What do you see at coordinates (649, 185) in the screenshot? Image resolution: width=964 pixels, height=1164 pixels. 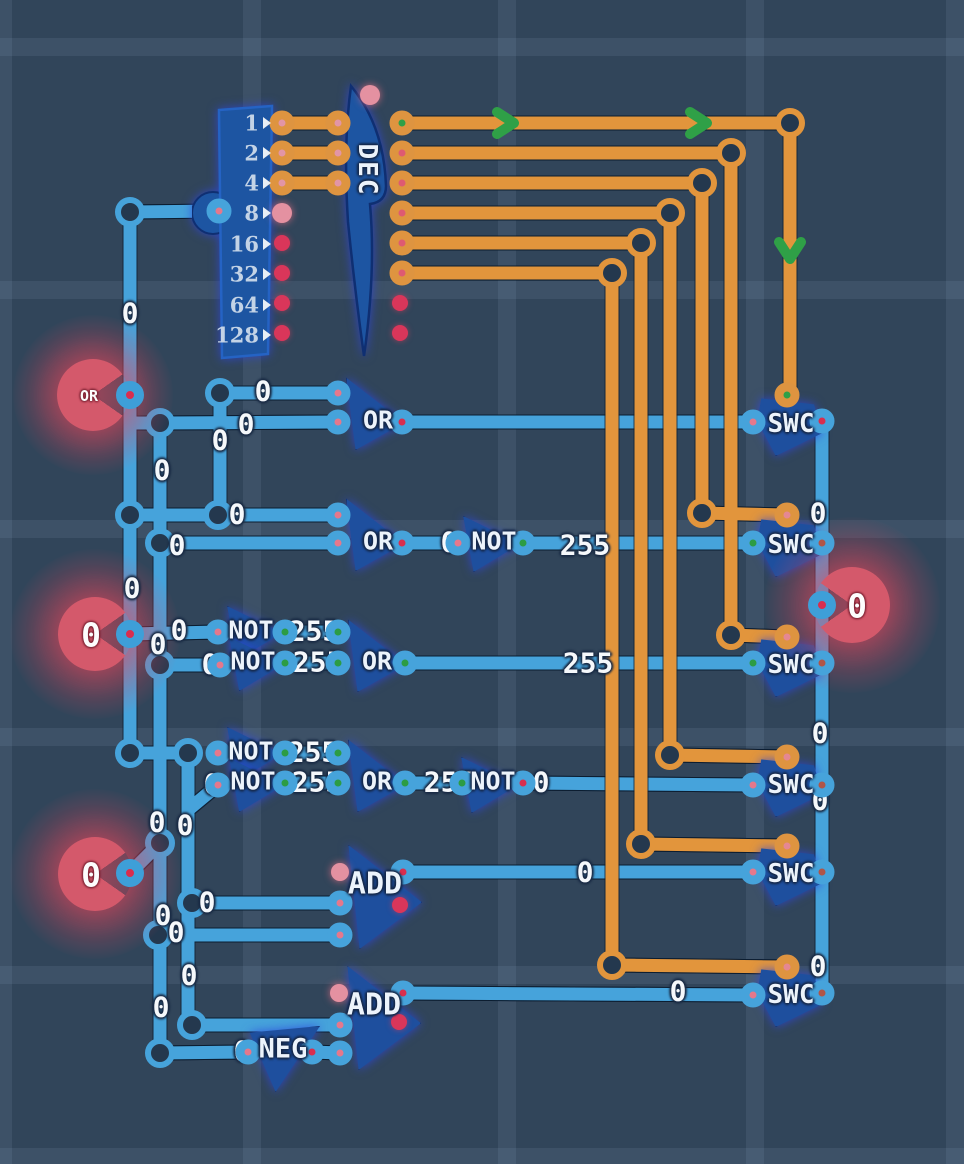 I see `signal-direction-arrows` at bounding box center [649, 185].